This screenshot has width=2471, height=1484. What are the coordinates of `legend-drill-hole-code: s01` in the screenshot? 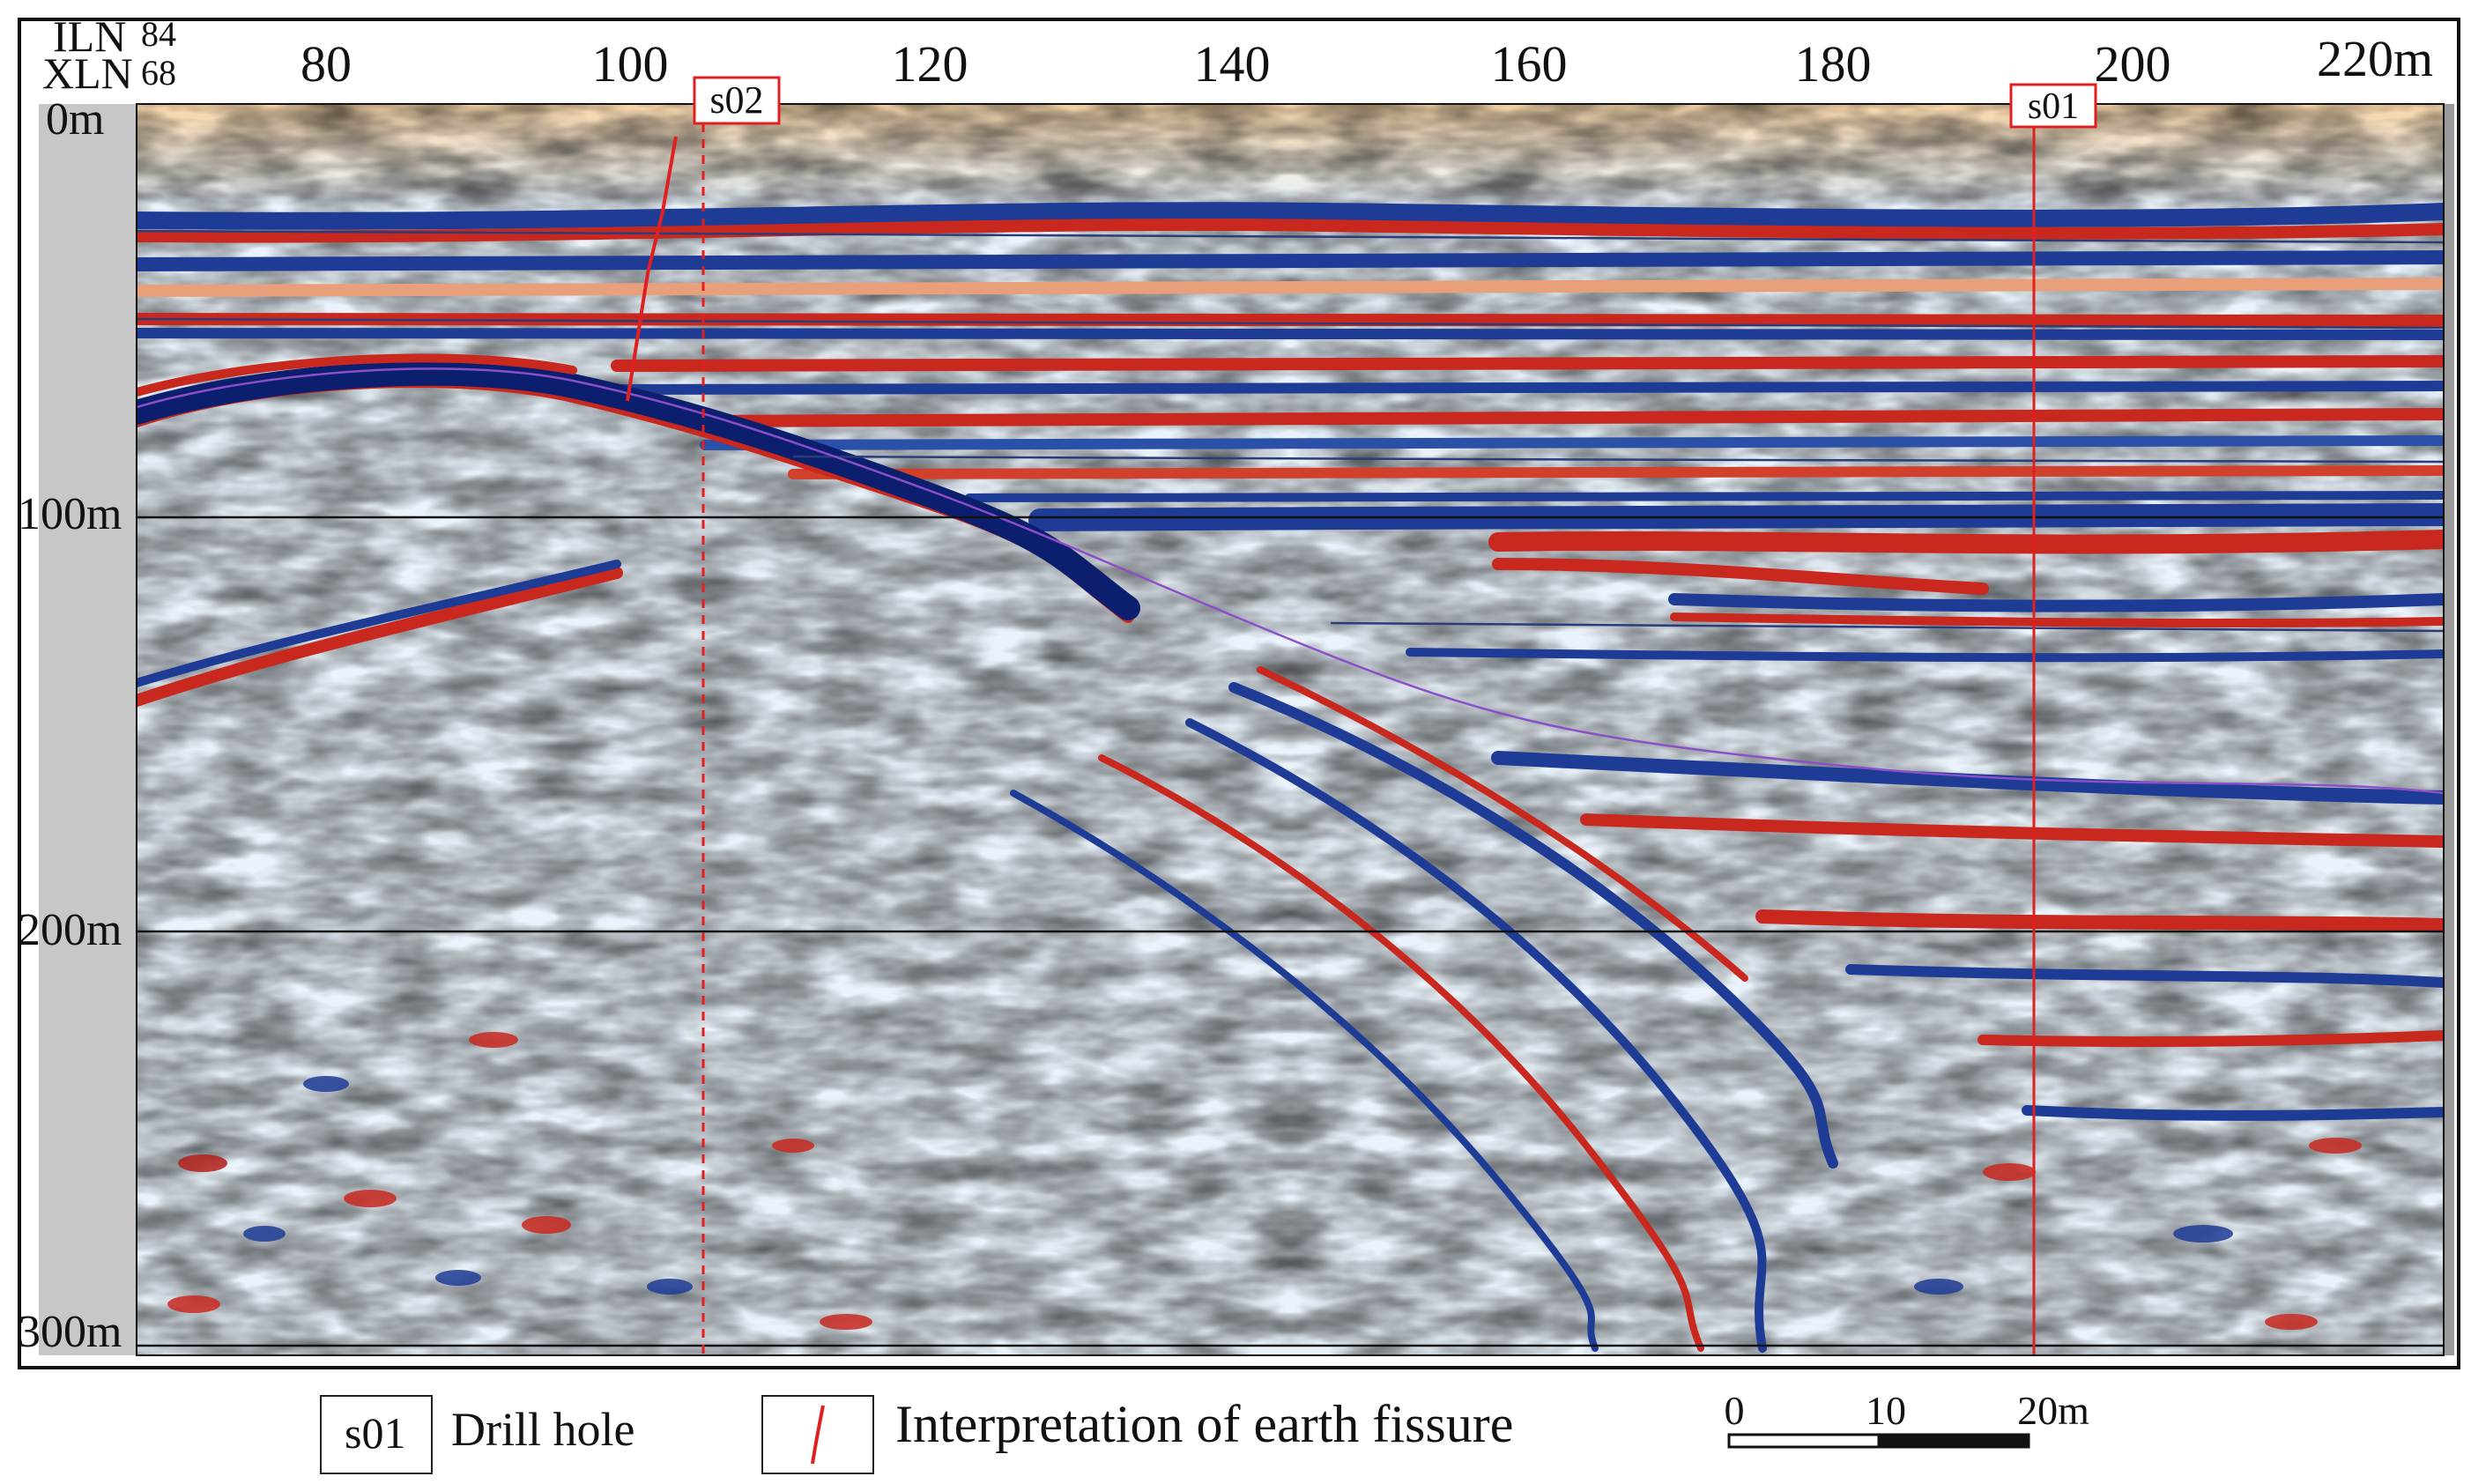 It's located at (376, 1433).